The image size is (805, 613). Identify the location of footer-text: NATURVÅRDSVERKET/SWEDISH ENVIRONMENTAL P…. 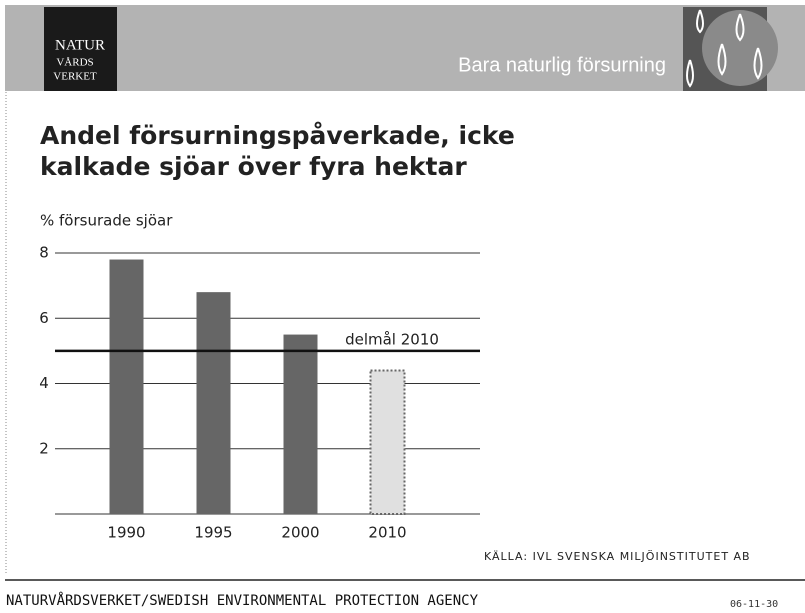
(242, 600).